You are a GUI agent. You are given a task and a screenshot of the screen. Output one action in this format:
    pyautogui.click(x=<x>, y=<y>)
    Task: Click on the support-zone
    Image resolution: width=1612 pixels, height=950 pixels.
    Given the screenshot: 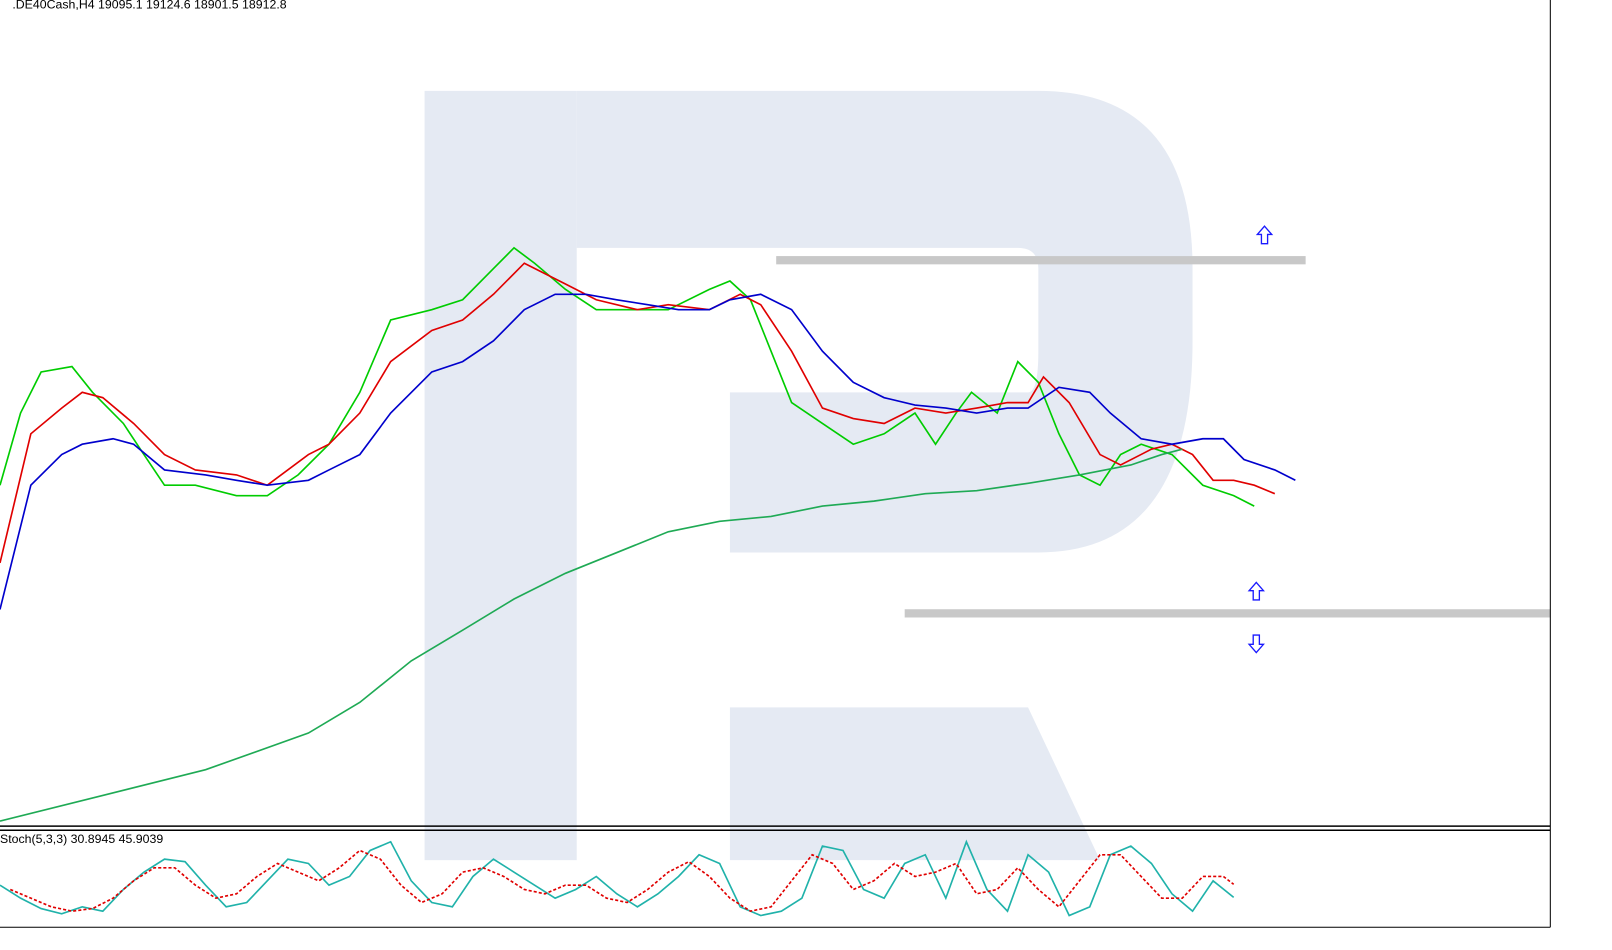 What is the action you would take?
    pyautogui.click(x=1227, y=613)
    